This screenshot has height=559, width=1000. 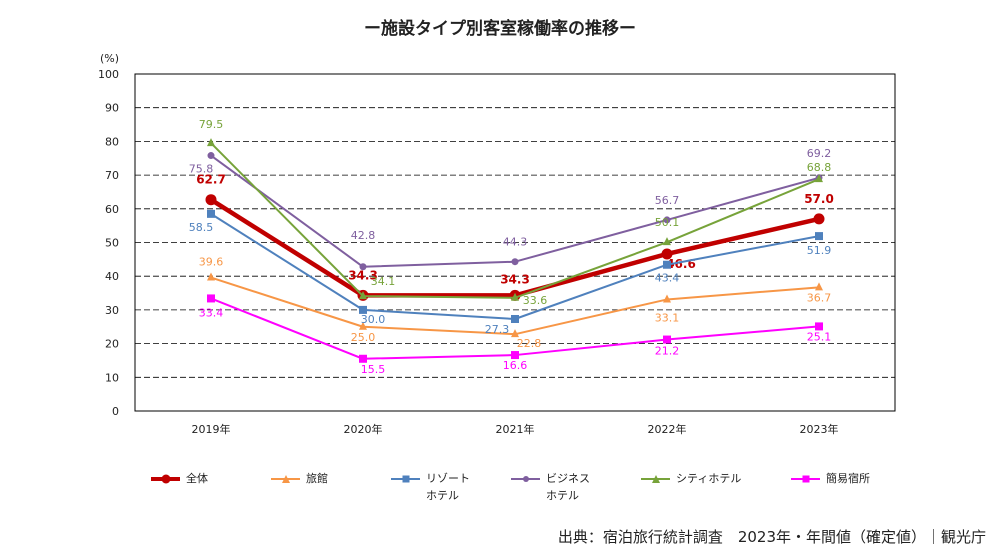 What do you see at coordinates (530, 490) in the screenshot?
I see `chart-legend: 全体 旅館 リゾート ホテル ビジネス ホテル シティホテル 簡易宿所` at bounding box center [530, 490].